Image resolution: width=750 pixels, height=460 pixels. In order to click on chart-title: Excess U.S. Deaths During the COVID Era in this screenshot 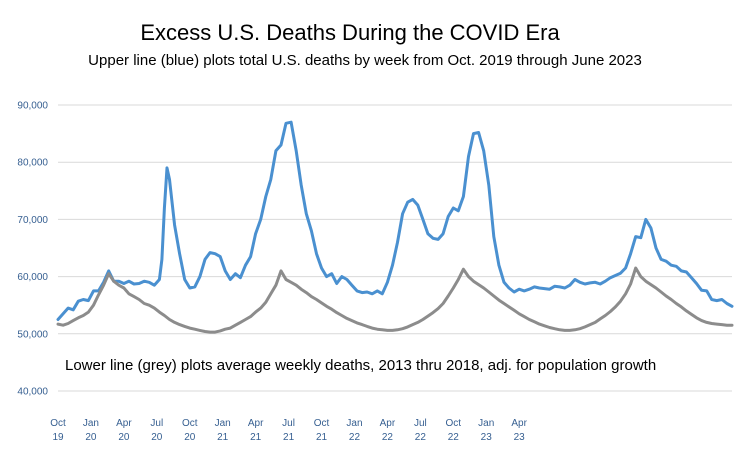, I will do `click(350, 32)`.